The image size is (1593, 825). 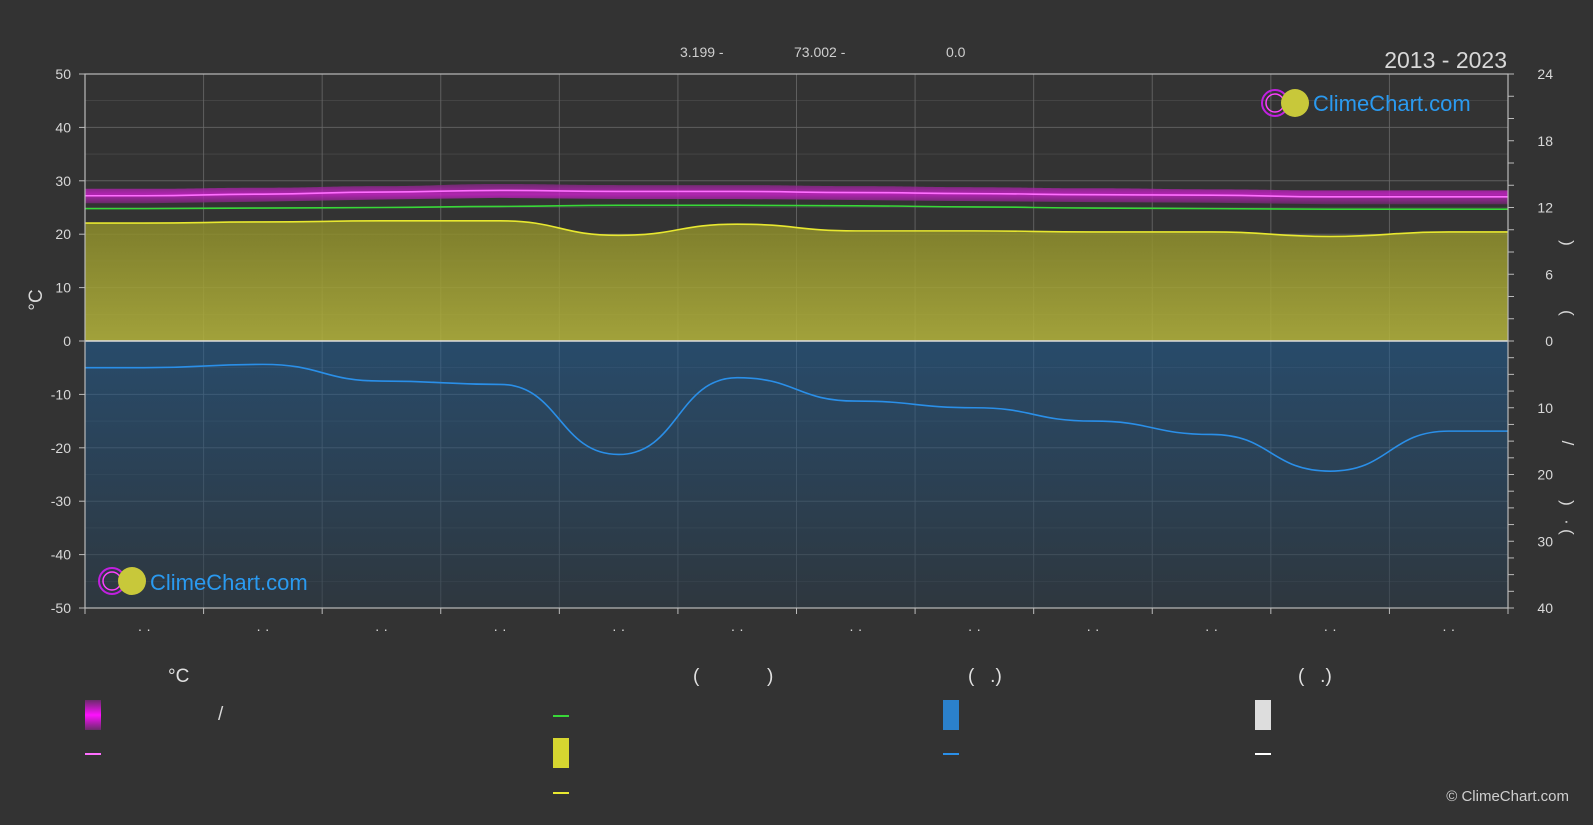 What do you see at coordinates (561, 753) in the screenshot?
I see `legend-sunshine-swatch` at bounding box center [561, 753].